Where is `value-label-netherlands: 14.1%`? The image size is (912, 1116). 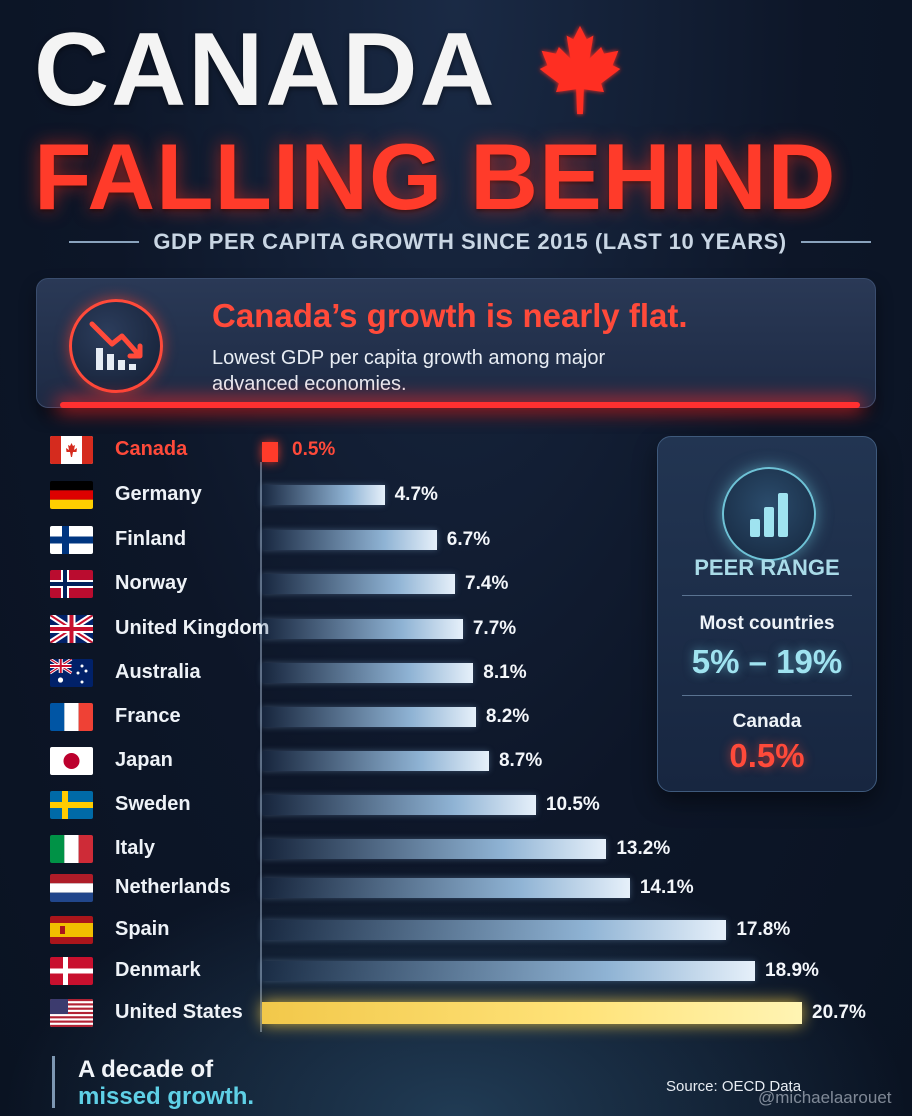
value-label-netherlands: 14.1% is located at coordinates (666, 887).